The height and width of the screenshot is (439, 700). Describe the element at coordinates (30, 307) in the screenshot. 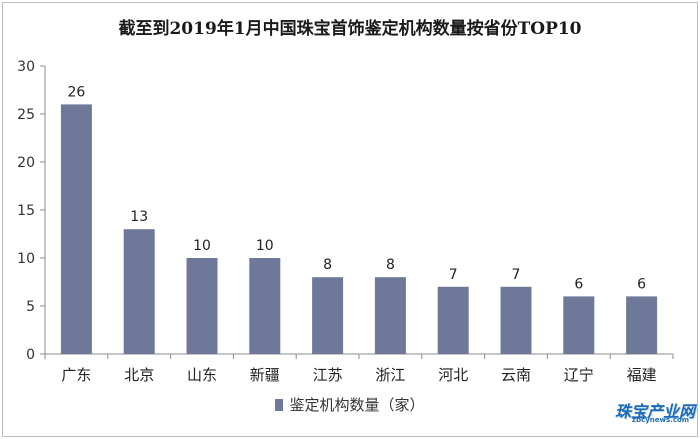

I see `y-tick-label: 5` at that location.